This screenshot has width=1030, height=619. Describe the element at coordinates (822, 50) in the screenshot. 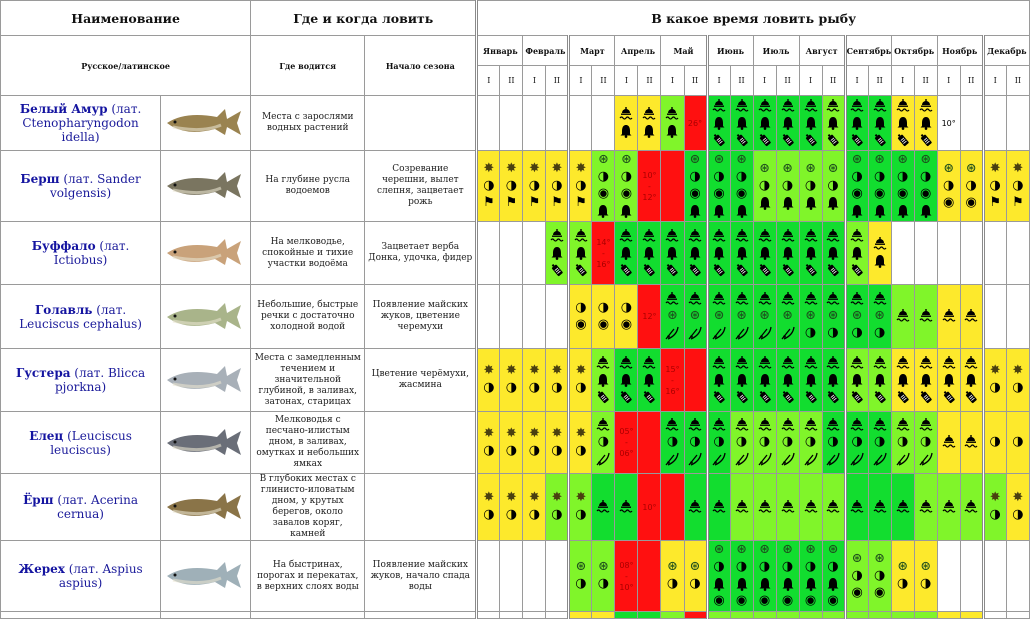

I see `month-8: Август` at that location.